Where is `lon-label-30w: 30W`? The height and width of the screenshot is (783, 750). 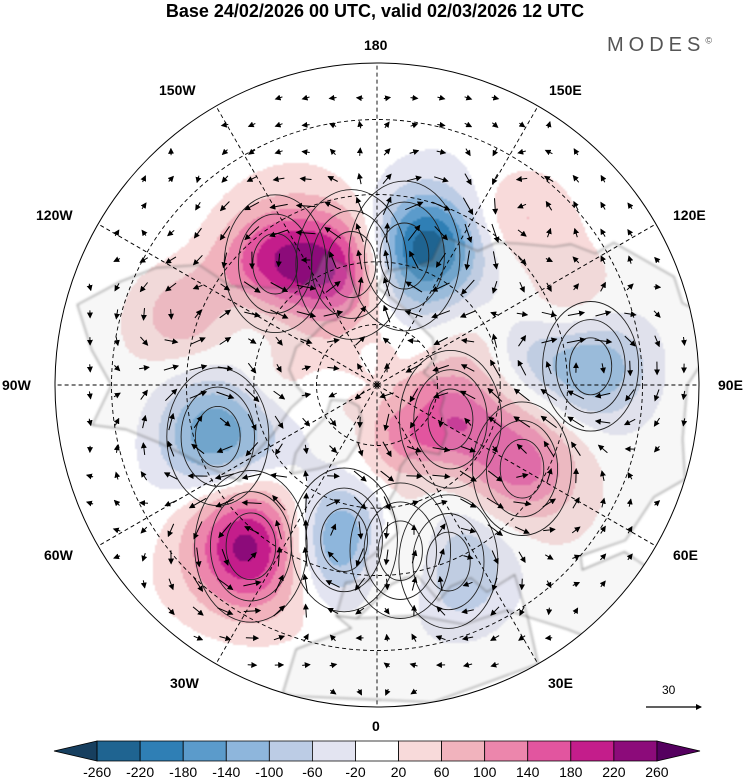
lon-label-30w: 30W is located at coordinates (184, 683).